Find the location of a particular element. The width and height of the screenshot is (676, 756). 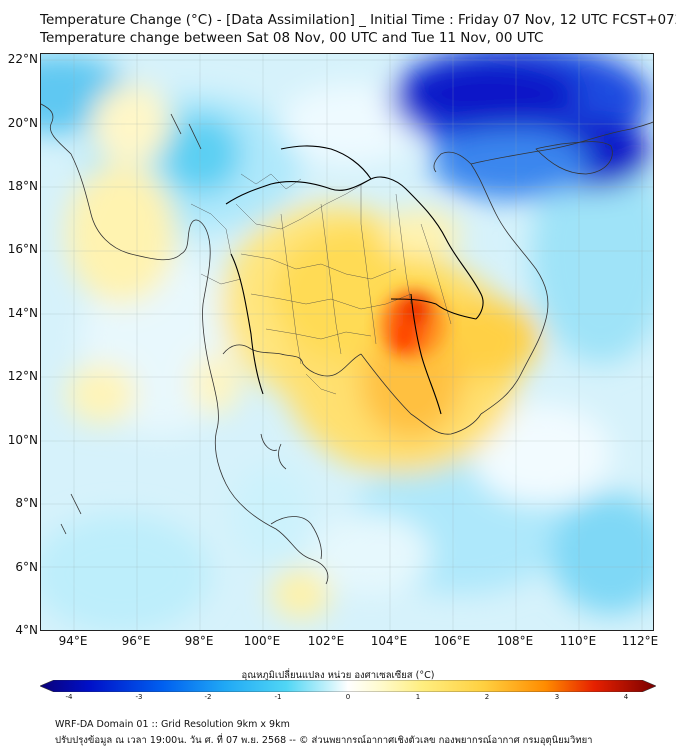

colorbar is located at coordinates (348, 686).